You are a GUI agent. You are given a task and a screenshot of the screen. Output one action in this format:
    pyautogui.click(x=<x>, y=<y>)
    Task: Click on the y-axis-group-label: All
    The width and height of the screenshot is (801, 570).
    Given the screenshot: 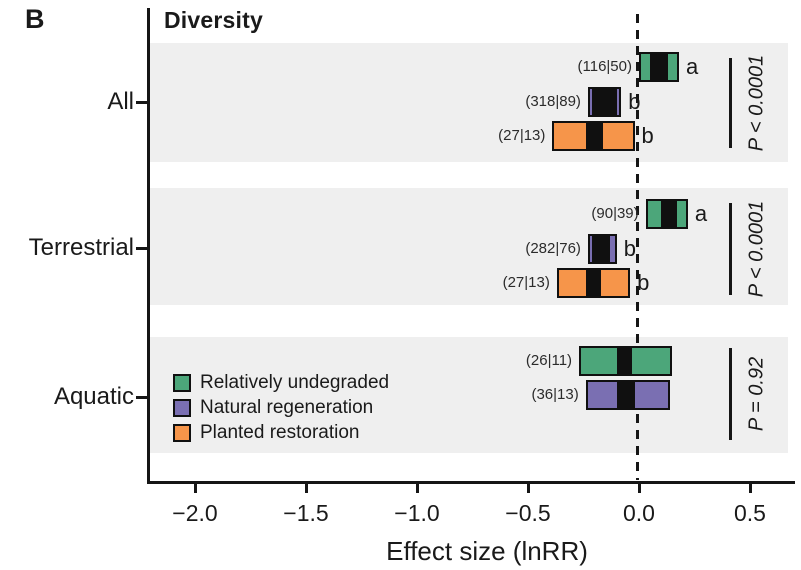 What is the action you would take?
    pyautogui.click(x=120, y=101)
    